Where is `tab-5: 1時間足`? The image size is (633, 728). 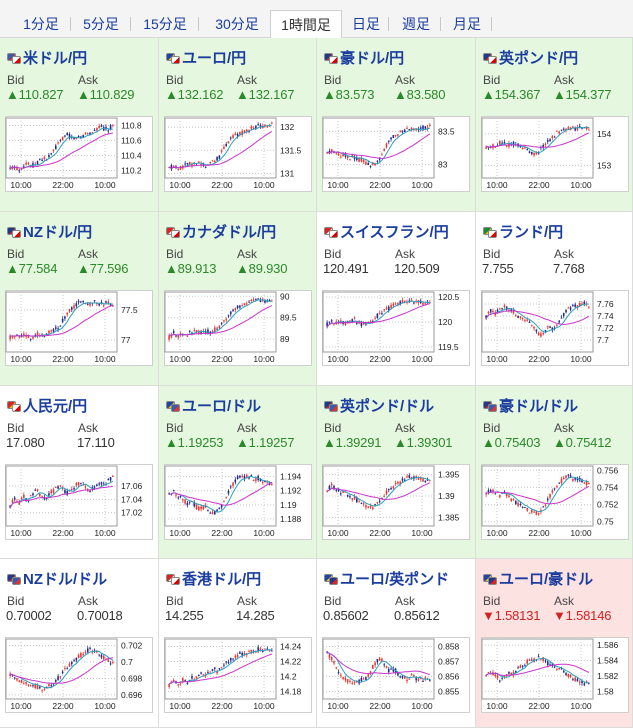
tab-5: 1時間足 is located at coordinates (306, 24).